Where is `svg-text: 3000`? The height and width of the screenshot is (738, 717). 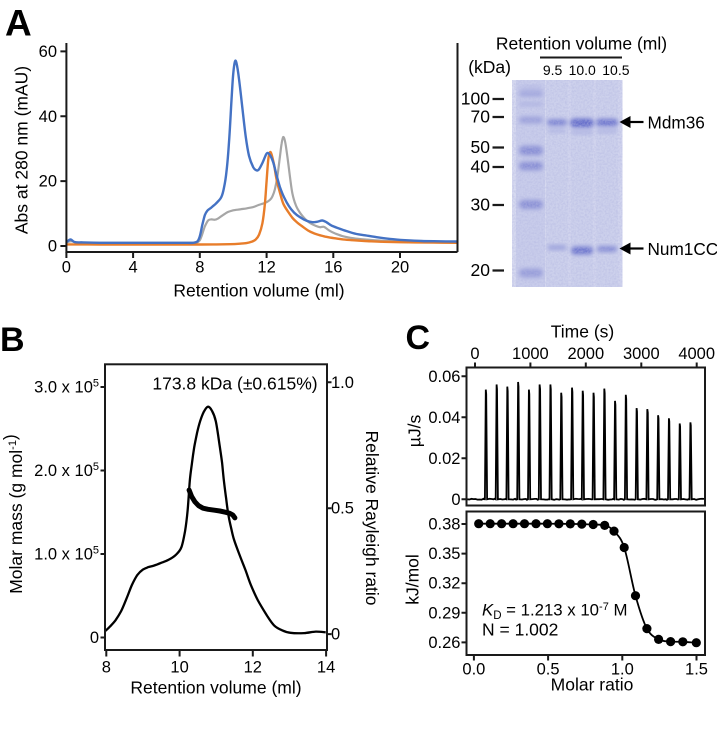 svg-text: 3000 is located at coordinates (641, 354).